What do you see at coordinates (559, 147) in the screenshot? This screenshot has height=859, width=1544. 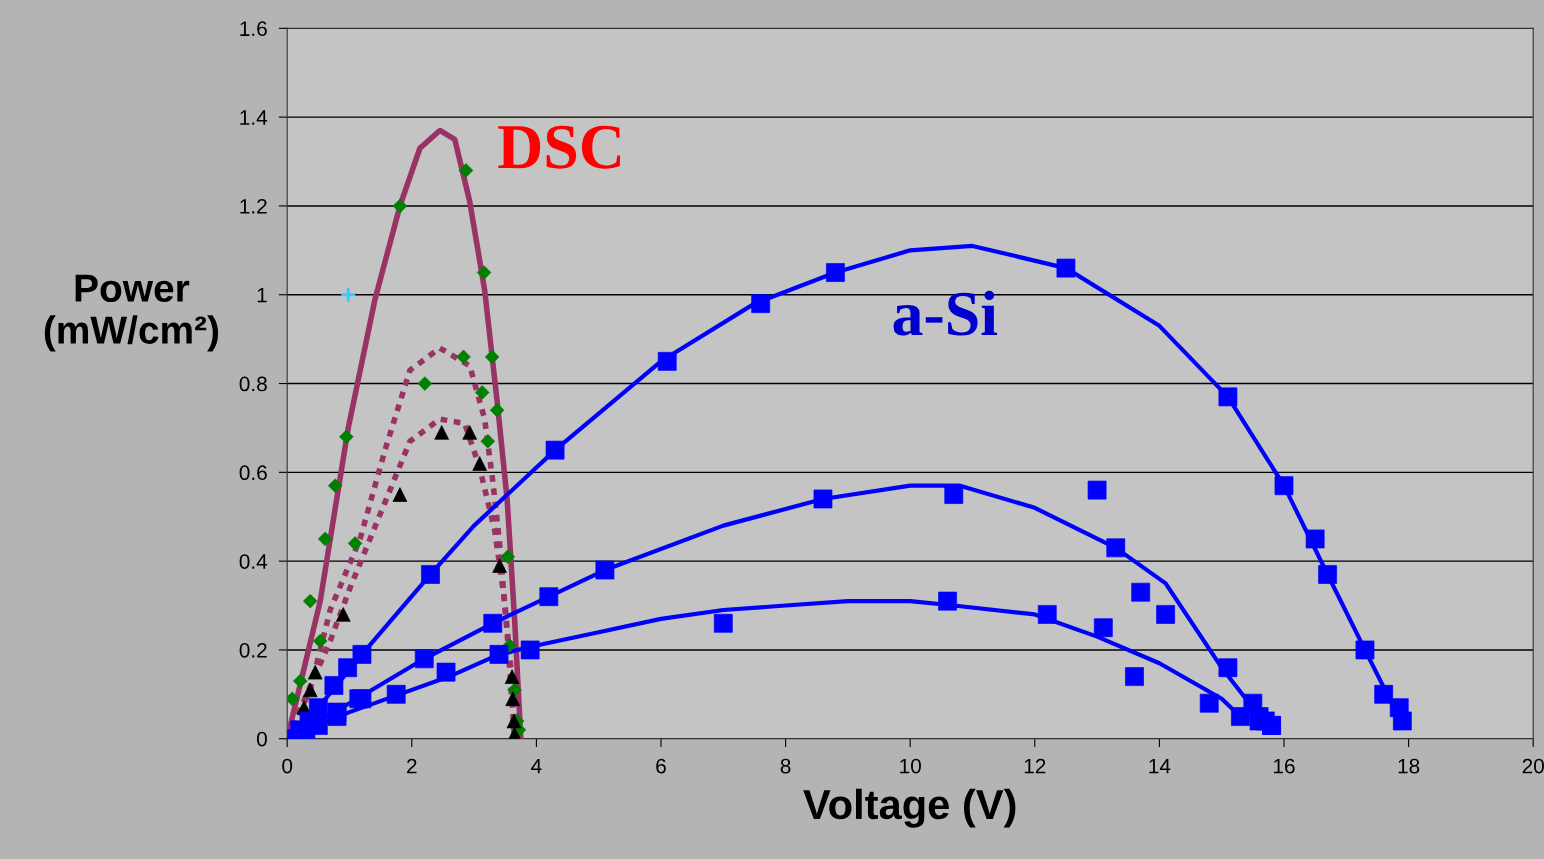 I see `annotation: DSC` at bounding box center [559, 147].